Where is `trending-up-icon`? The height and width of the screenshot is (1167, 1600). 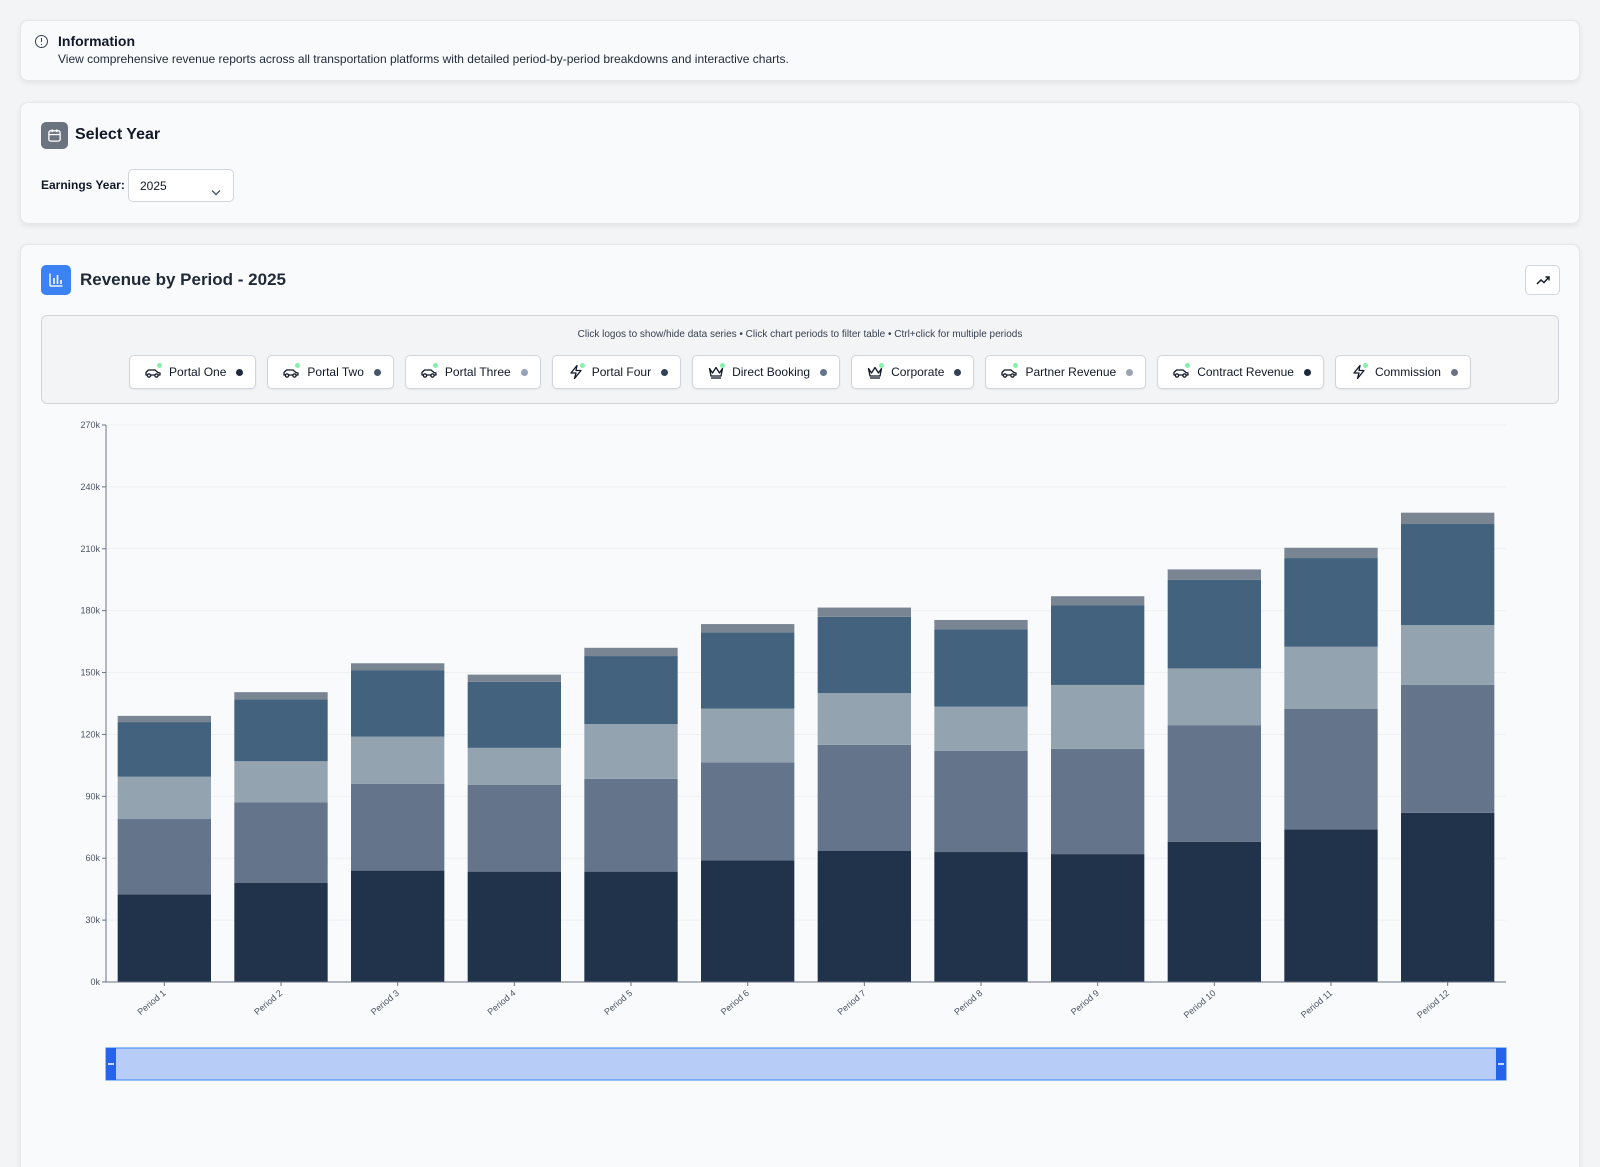 trending-up-icon is located at coordinates (1543, 280).